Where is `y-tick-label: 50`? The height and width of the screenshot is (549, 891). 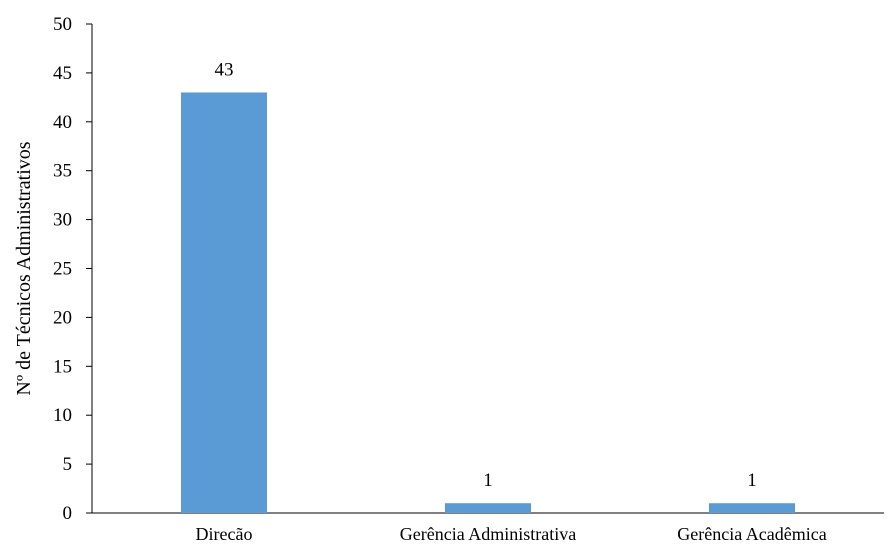 y-tick-label: 50 is located at coordinates (62, 24).